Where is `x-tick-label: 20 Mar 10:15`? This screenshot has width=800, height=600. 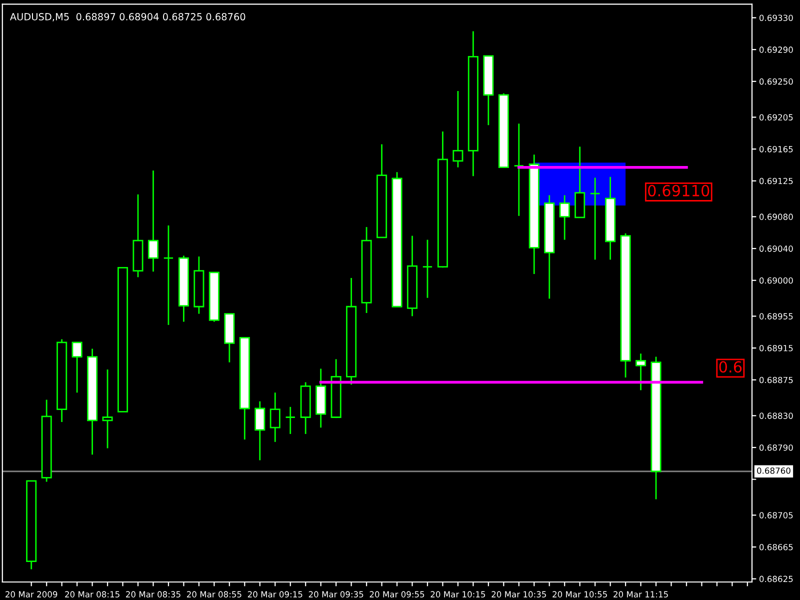
x-tick-label: 20 Mar 10:15 is located at coordinates (458, 594).